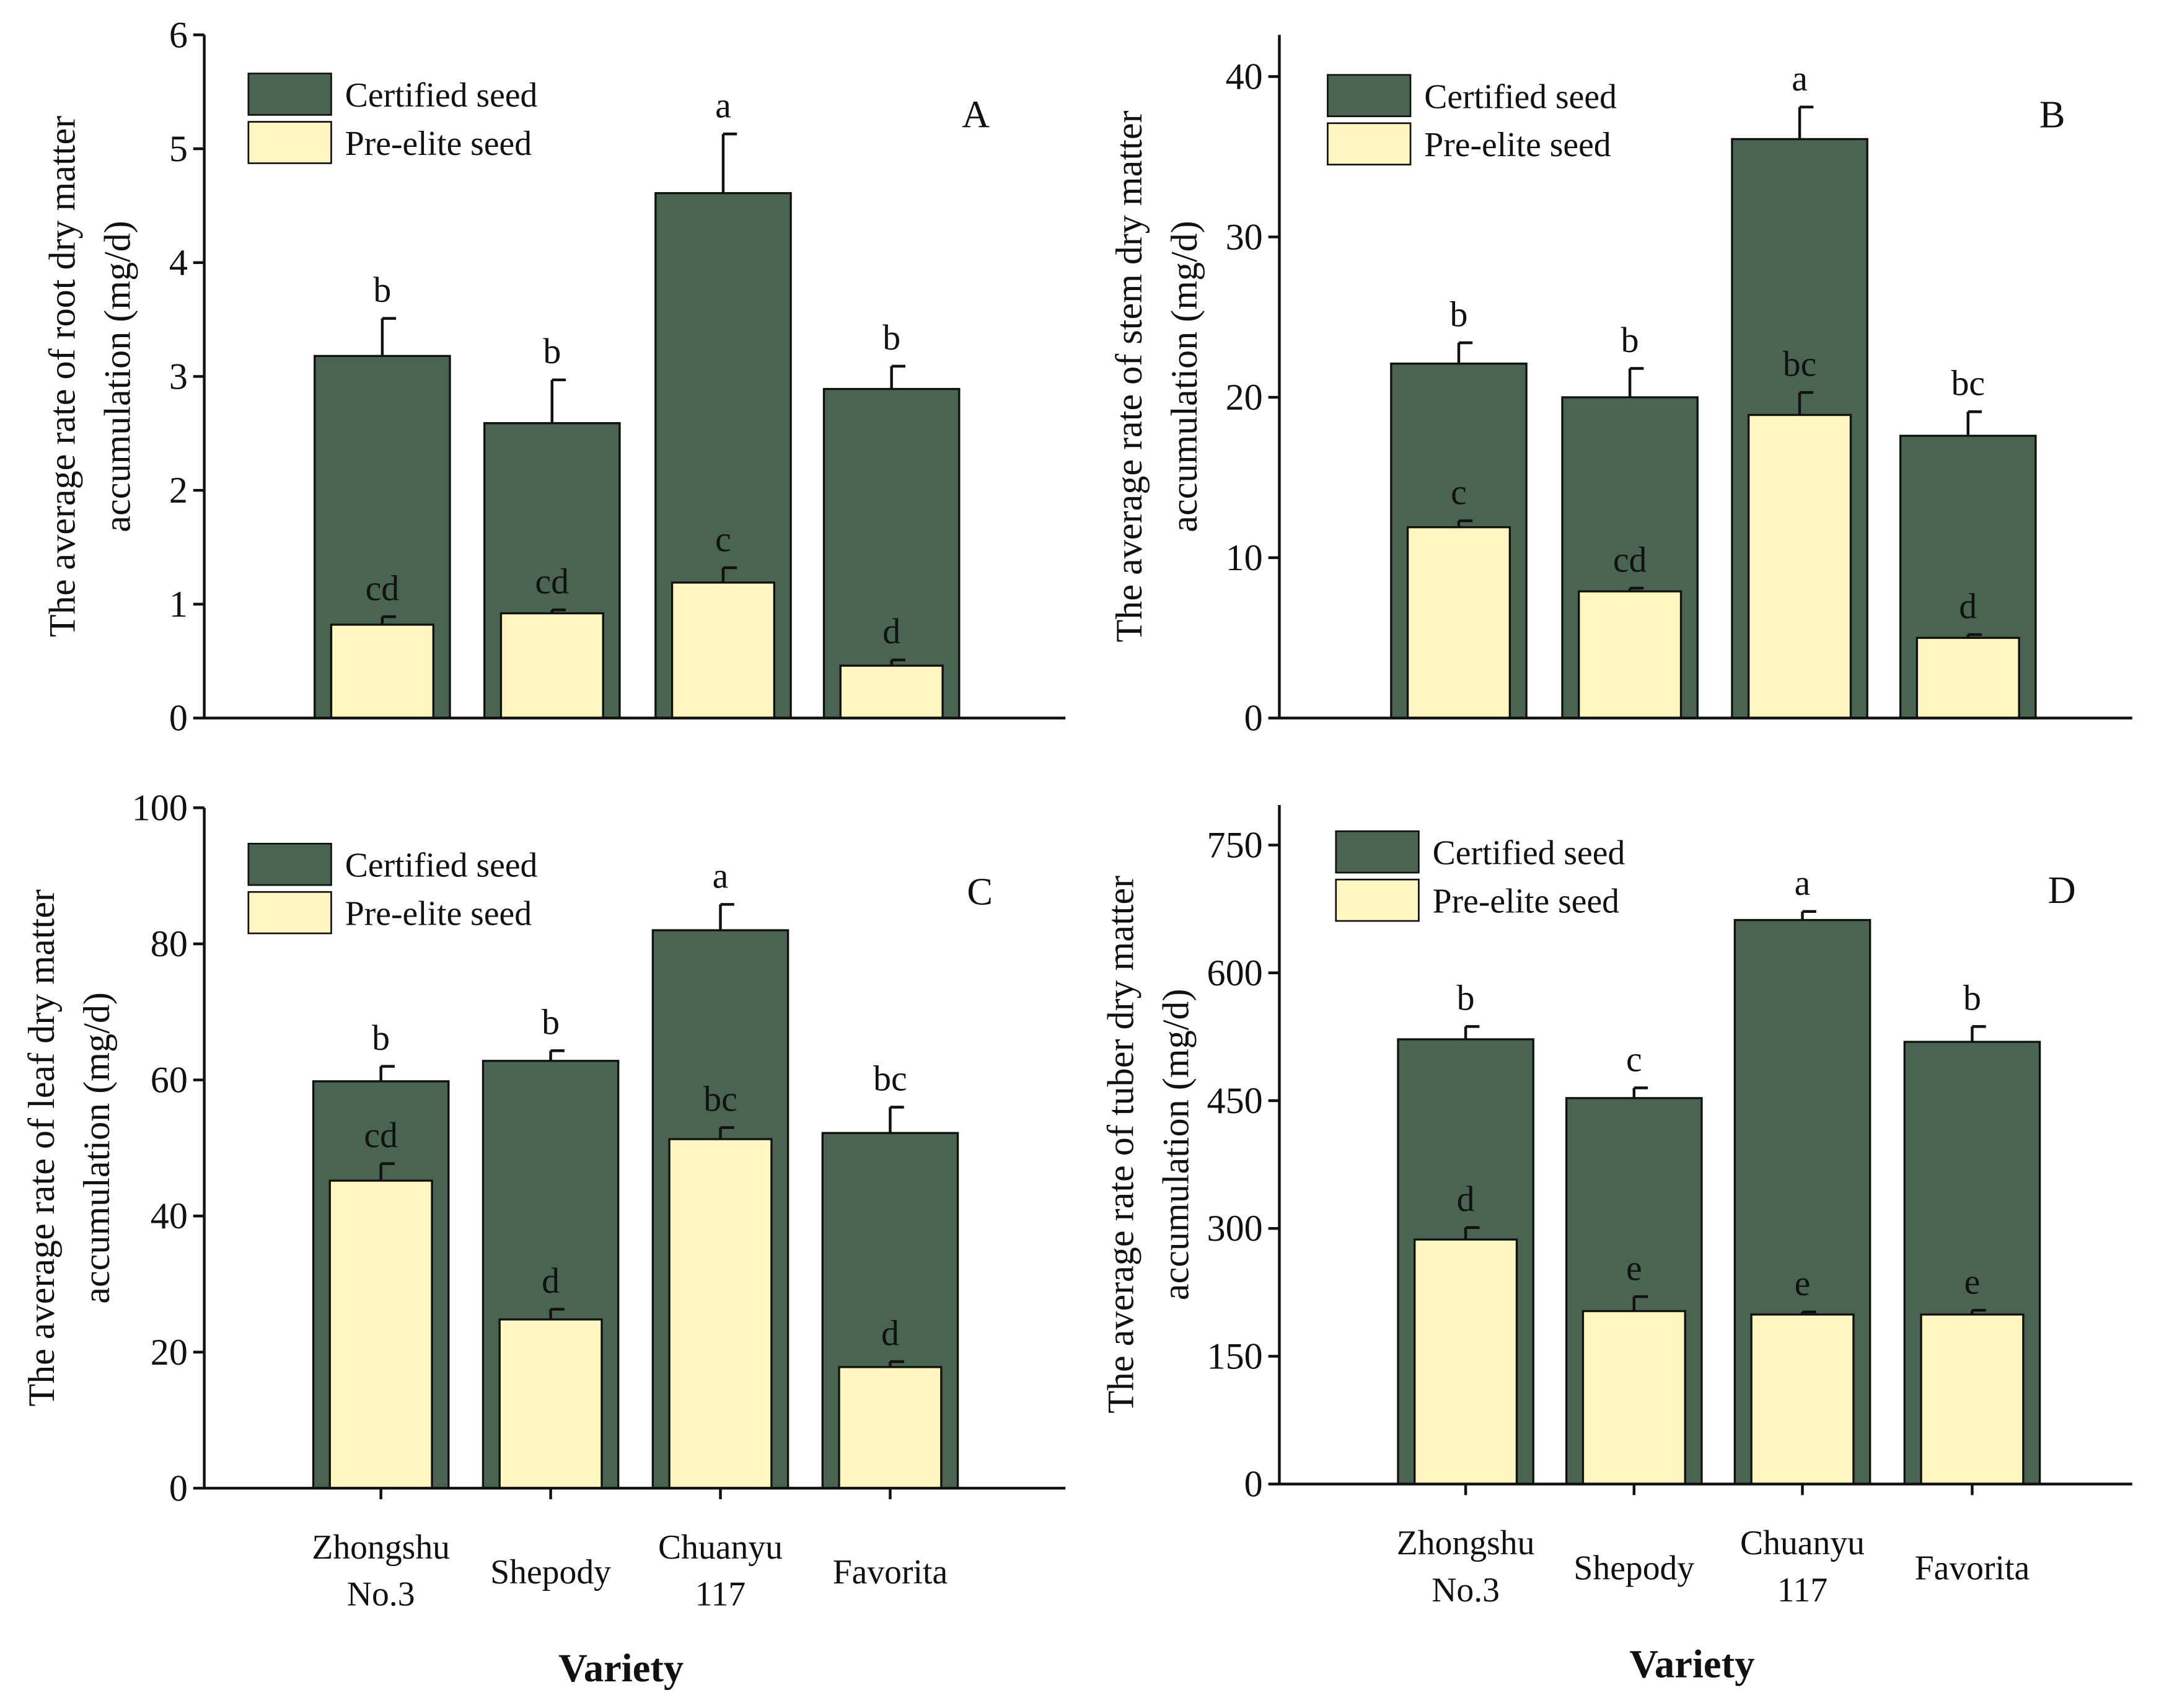  Describe the element at coordinates (2052, 115) in the screenshot. I see `panel-letter: B` at that location.